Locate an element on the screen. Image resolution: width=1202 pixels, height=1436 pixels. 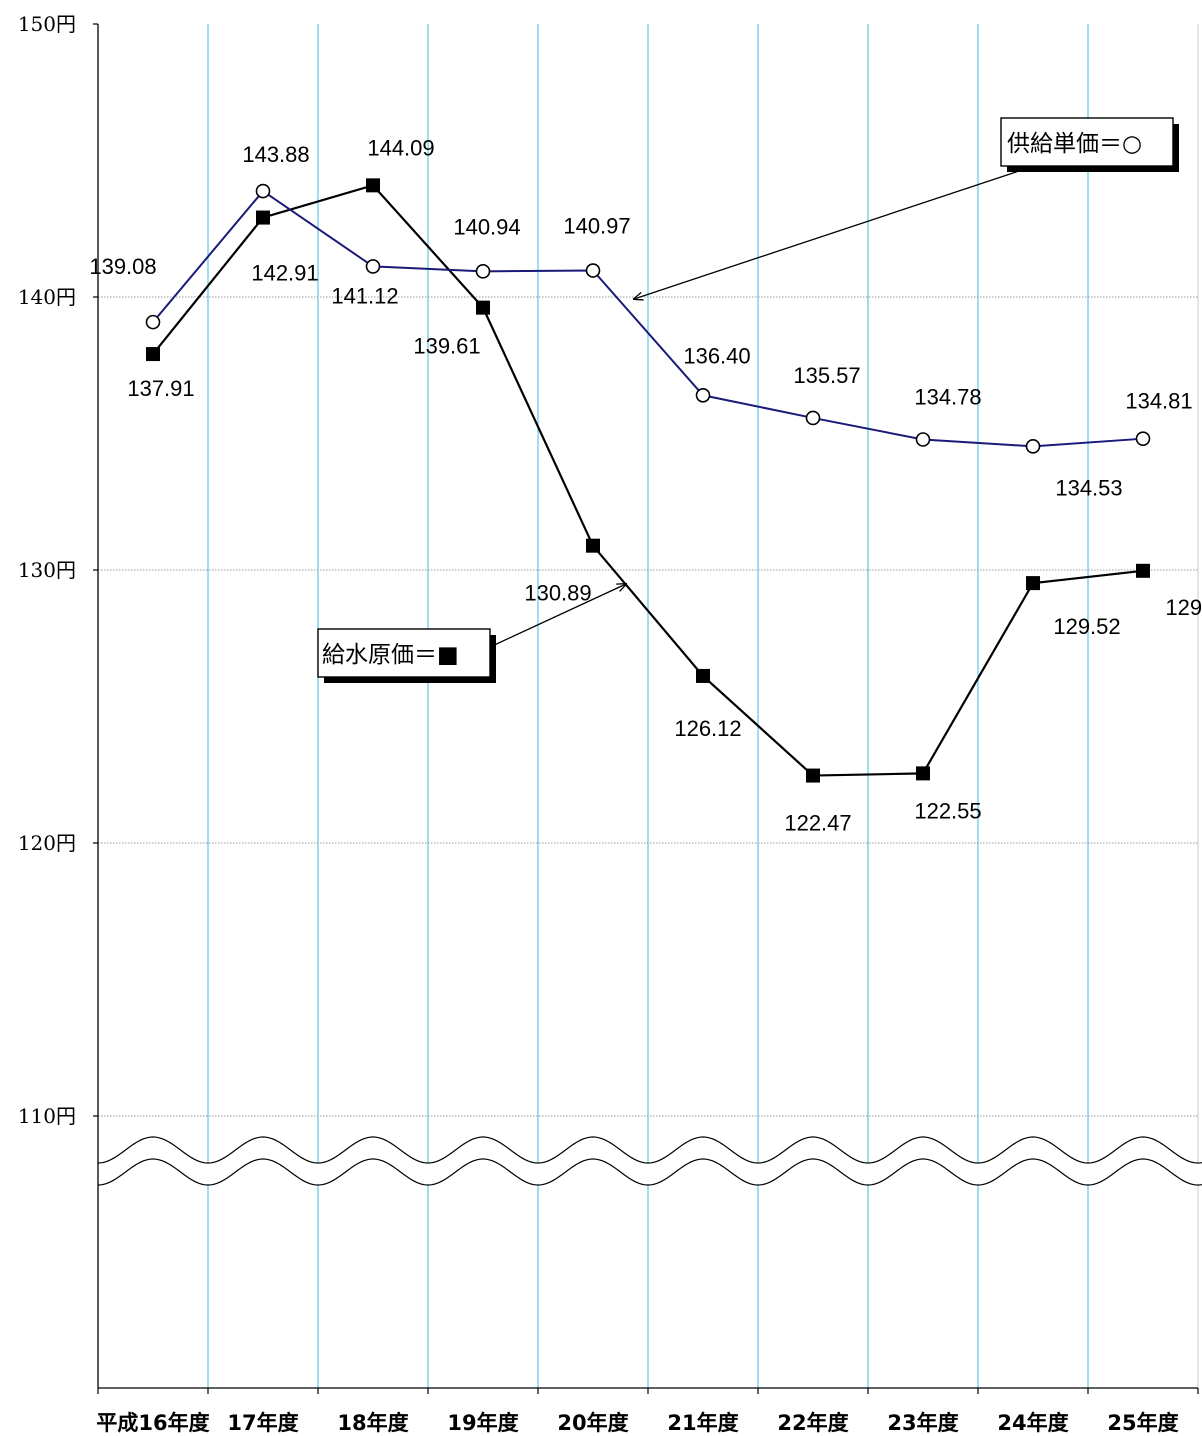
data-label-supply: 143.88 is located at coordinates (275, 154).